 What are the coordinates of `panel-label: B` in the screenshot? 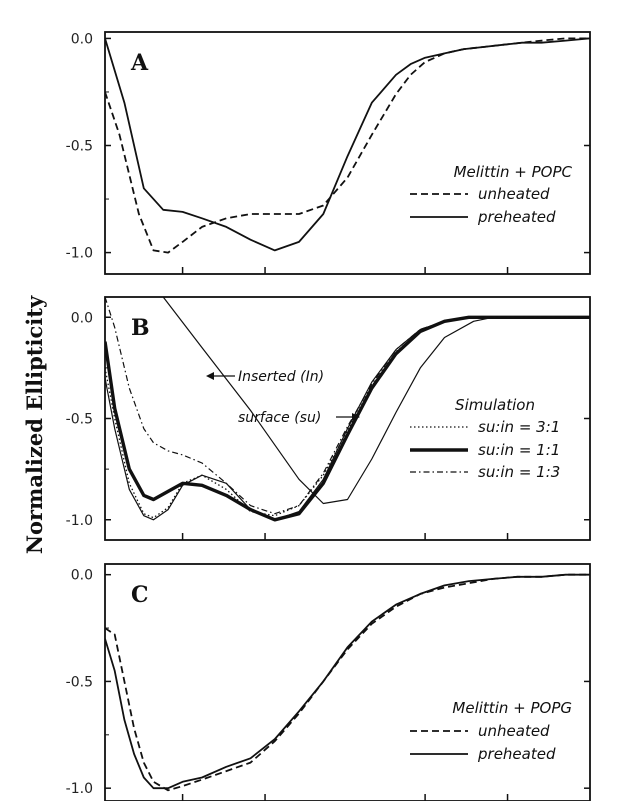 It's located at (140, 328).